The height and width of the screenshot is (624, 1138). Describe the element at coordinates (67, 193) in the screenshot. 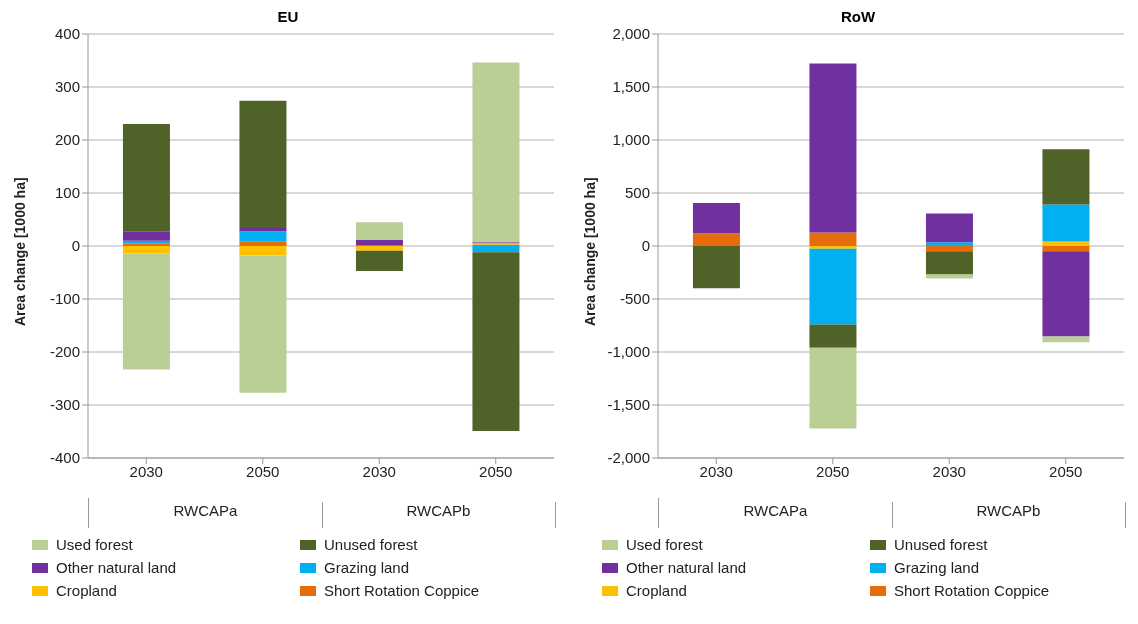

I see `y-tick-label: 100` at that location.